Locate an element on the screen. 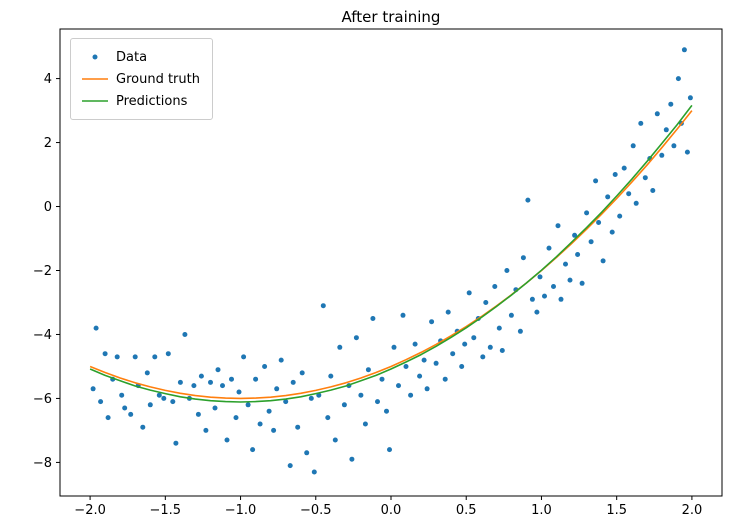 Image resolution: width=747 pixels, height=528 pixels. y-tick-label: 4 is located at coordinates (48, 79).